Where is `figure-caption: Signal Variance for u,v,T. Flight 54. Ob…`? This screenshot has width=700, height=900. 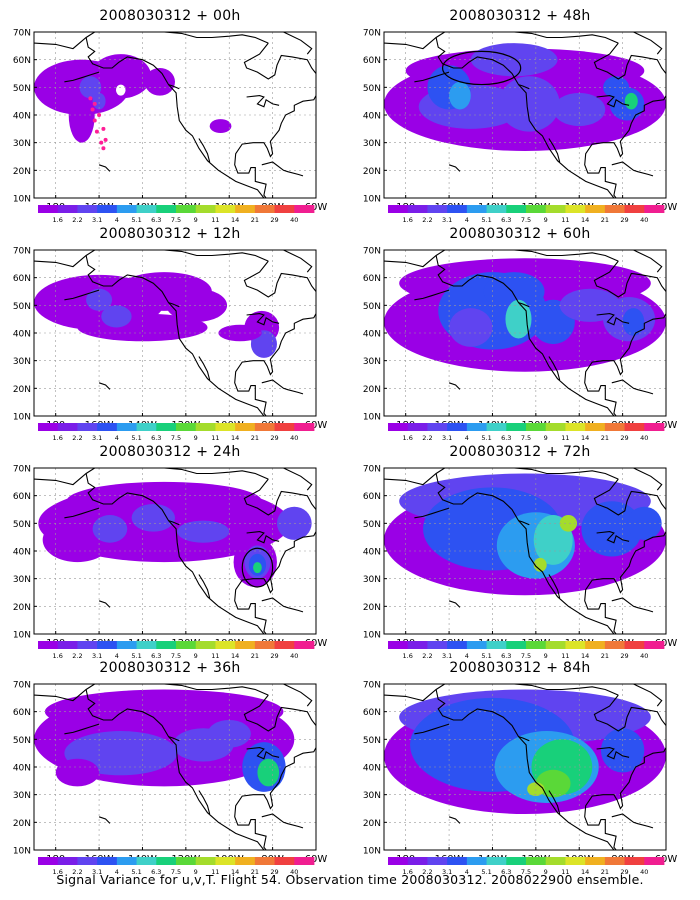 figure-caption: Signal Variance for u,v,T. Flight 54. Ob… is located at coordinates (350, 879).